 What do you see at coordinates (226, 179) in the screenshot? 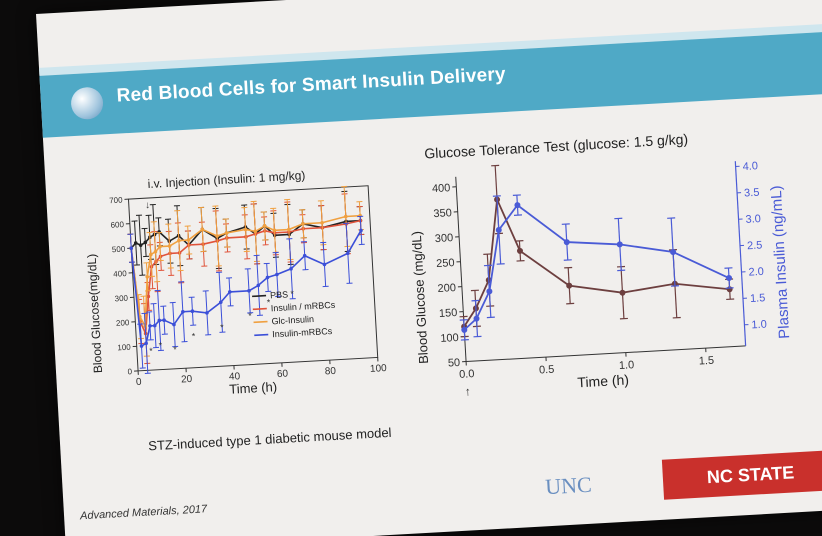
I see `chart-title: i.v. Injection (Insulin: 1 mg/kg)` at bounding box center [226, 179].